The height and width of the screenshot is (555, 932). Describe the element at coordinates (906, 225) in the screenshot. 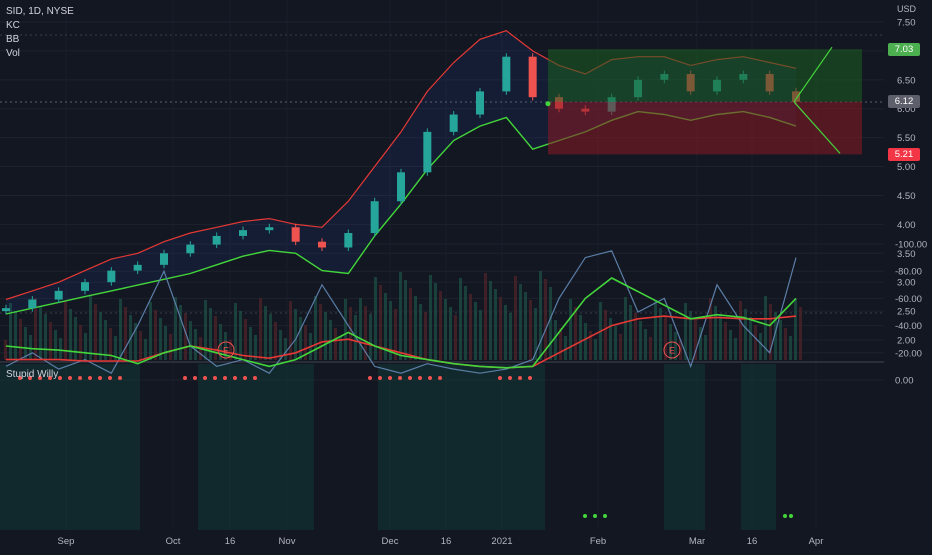

I see `price-tick-label: 4.00` at that location.